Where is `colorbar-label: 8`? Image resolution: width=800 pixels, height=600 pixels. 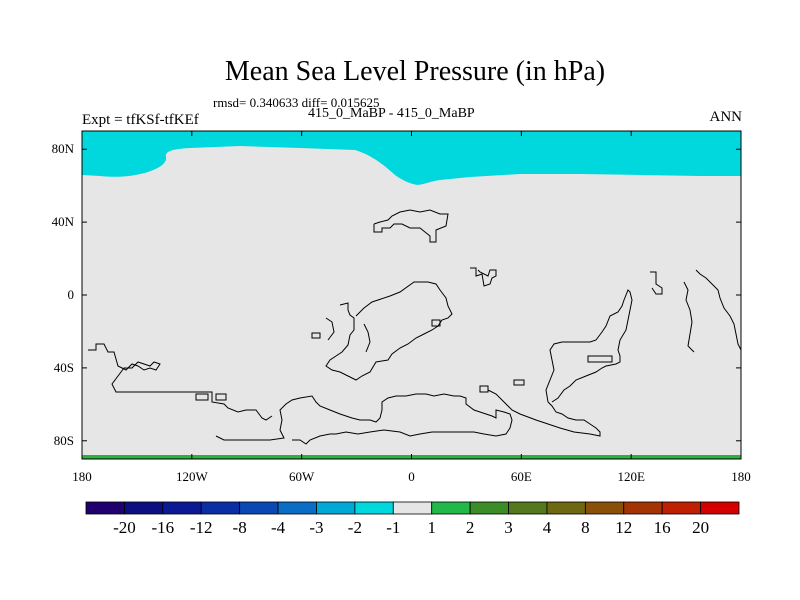
colorbar-label: 8 is located at coordinates (585, 527).